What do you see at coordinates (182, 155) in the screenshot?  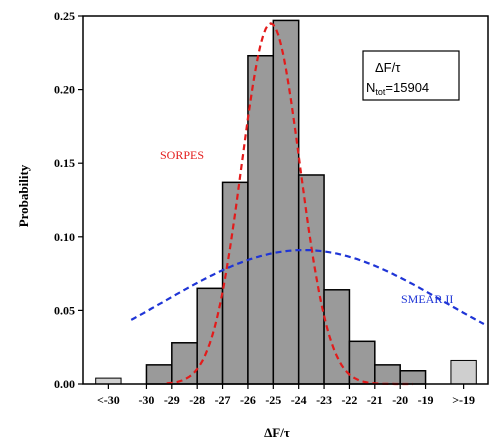 I see `sorpes-label: SORPES` at bounding box center [182, 155].